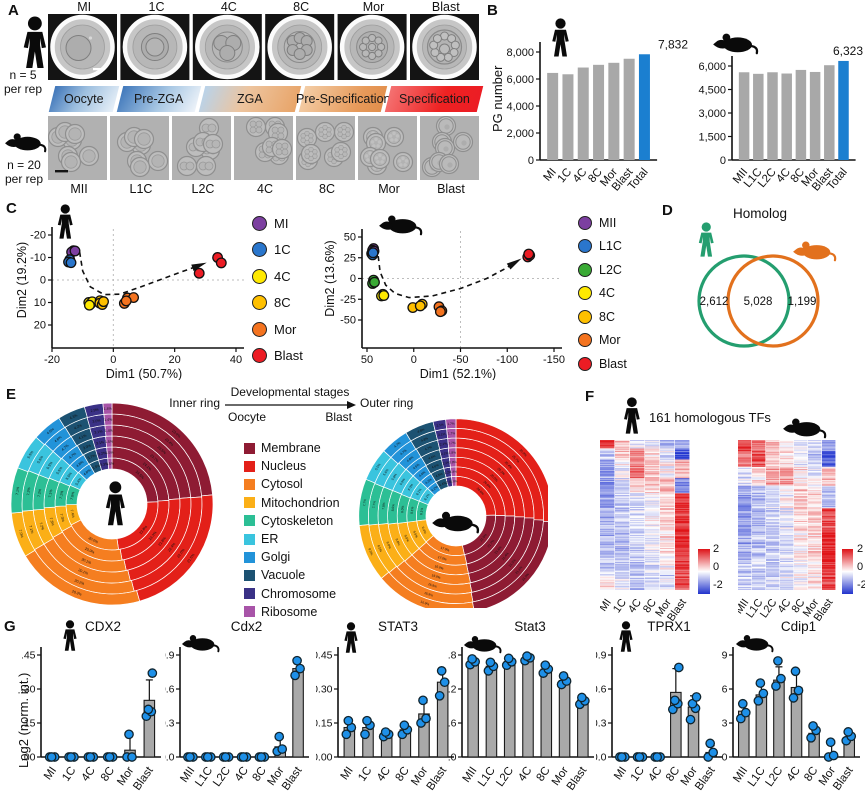 Image resolution: width=865 pixels, height=796 pixels. What do you see at coordinates (29, 690) in the screenshot?
I see `svg-text: 0.30` at bounding box center [29, 690].